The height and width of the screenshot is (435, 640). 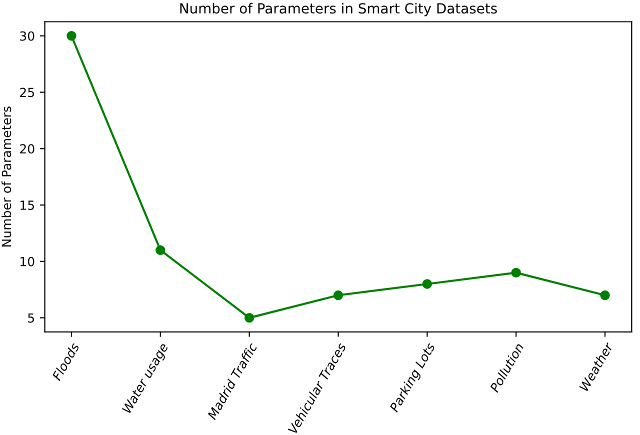 I want to click on y-tick-label: 10, so click(x=27, y=261).